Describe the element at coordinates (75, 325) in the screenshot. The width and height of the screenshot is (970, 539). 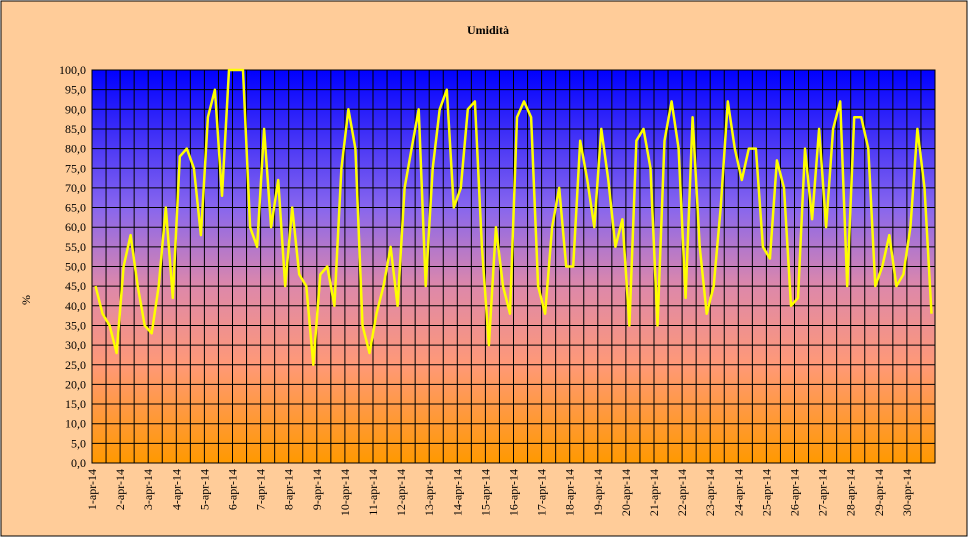
I see `y-tick-label: 35,0` at that location.